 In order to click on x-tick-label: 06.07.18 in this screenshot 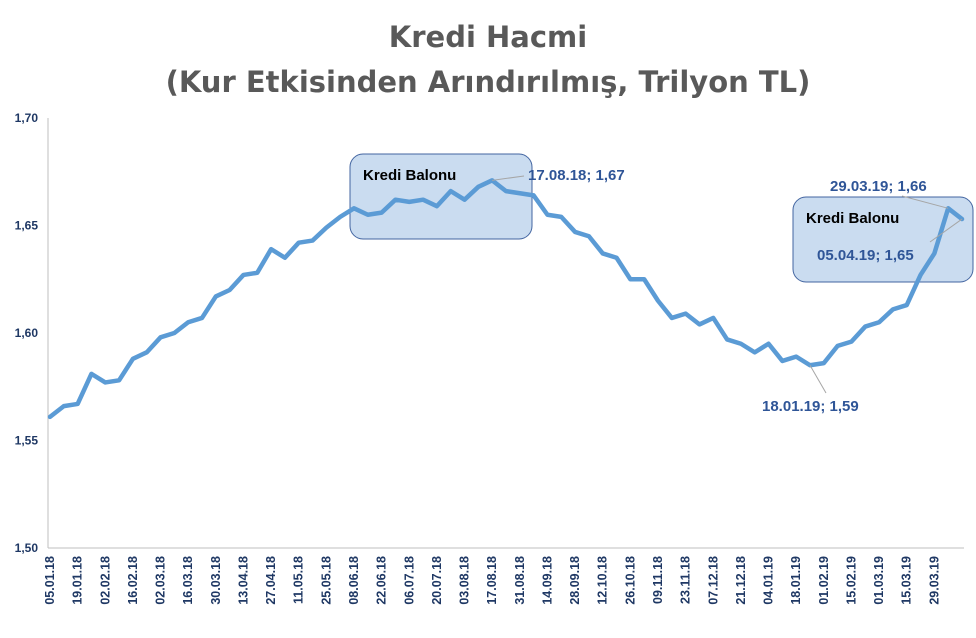, I will do `click(409, 580)`.